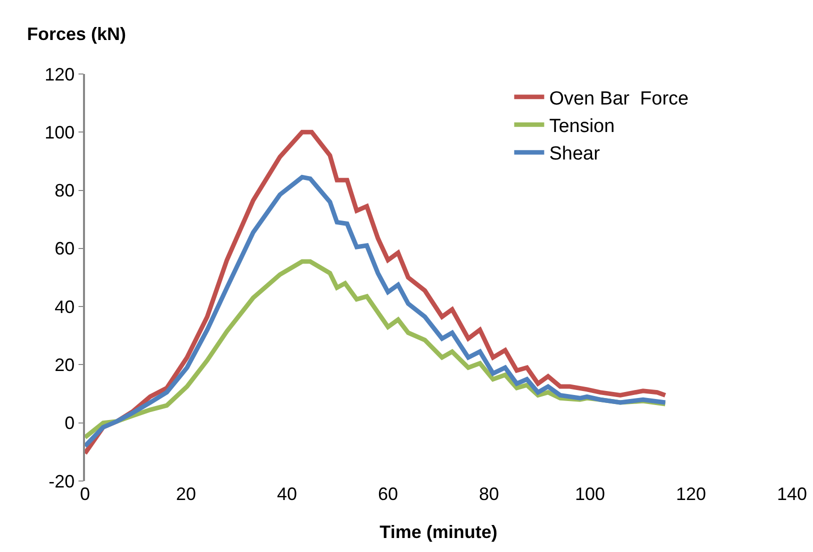 The height and width of the screenshot is (552, 813). What do you see at coordinates (64, 248) in the screenshot?
I see `y-tick-label: 60` at bounding box center [64, 248].